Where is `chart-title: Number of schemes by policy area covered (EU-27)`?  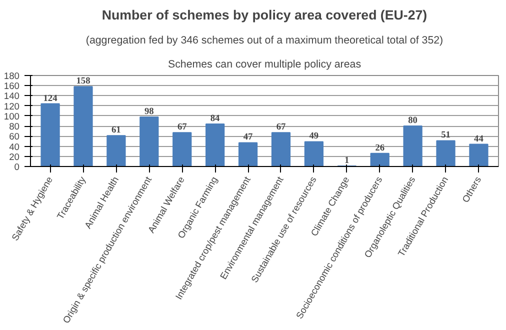 chart-title: Number of schemes by policy area covered (EU-27) is located at coordinates (265, 15).